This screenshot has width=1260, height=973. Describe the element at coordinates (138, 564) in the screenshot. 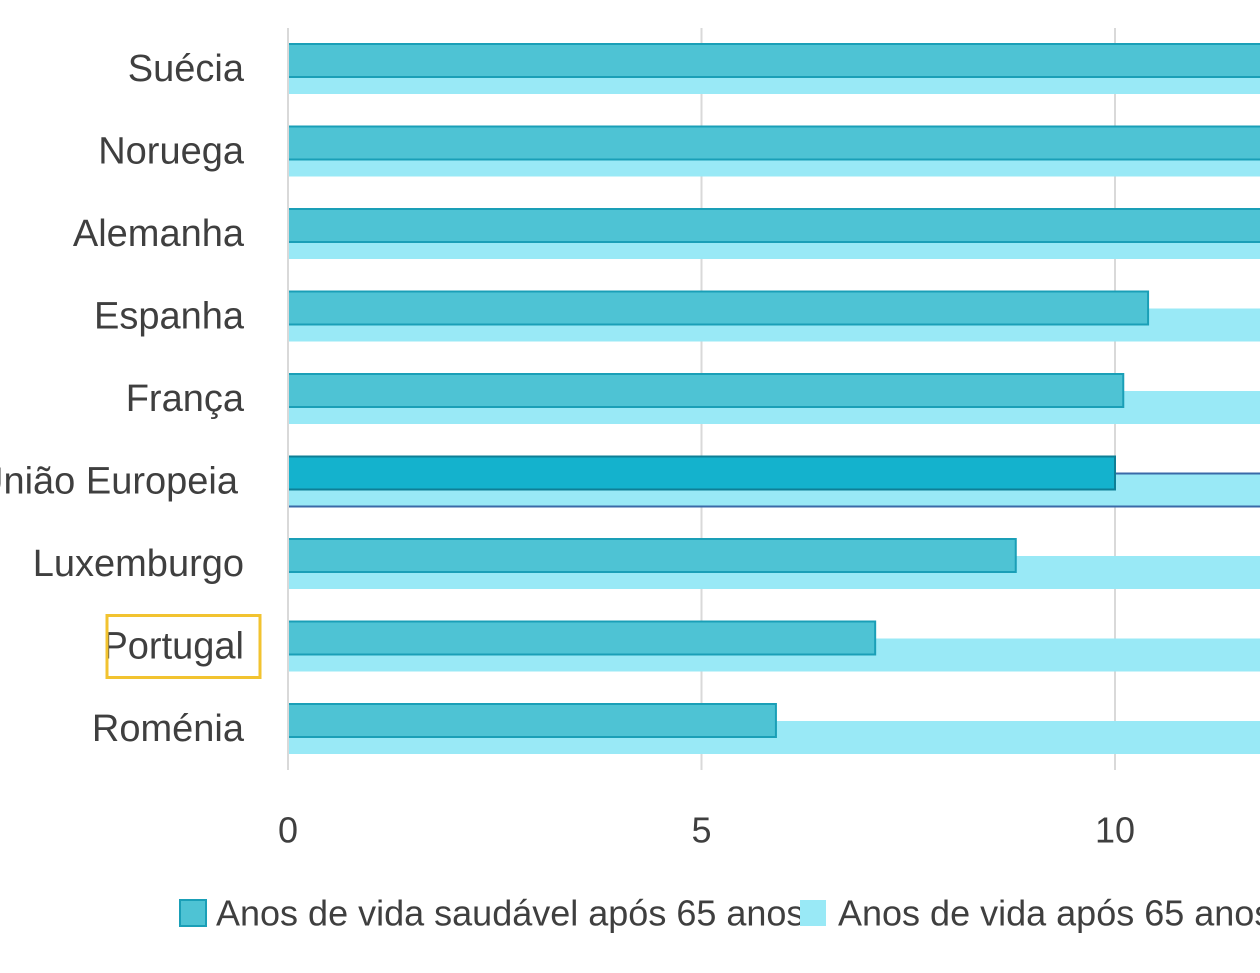

I see `category-label-luxemburgo: Luxemburgo` at that location.